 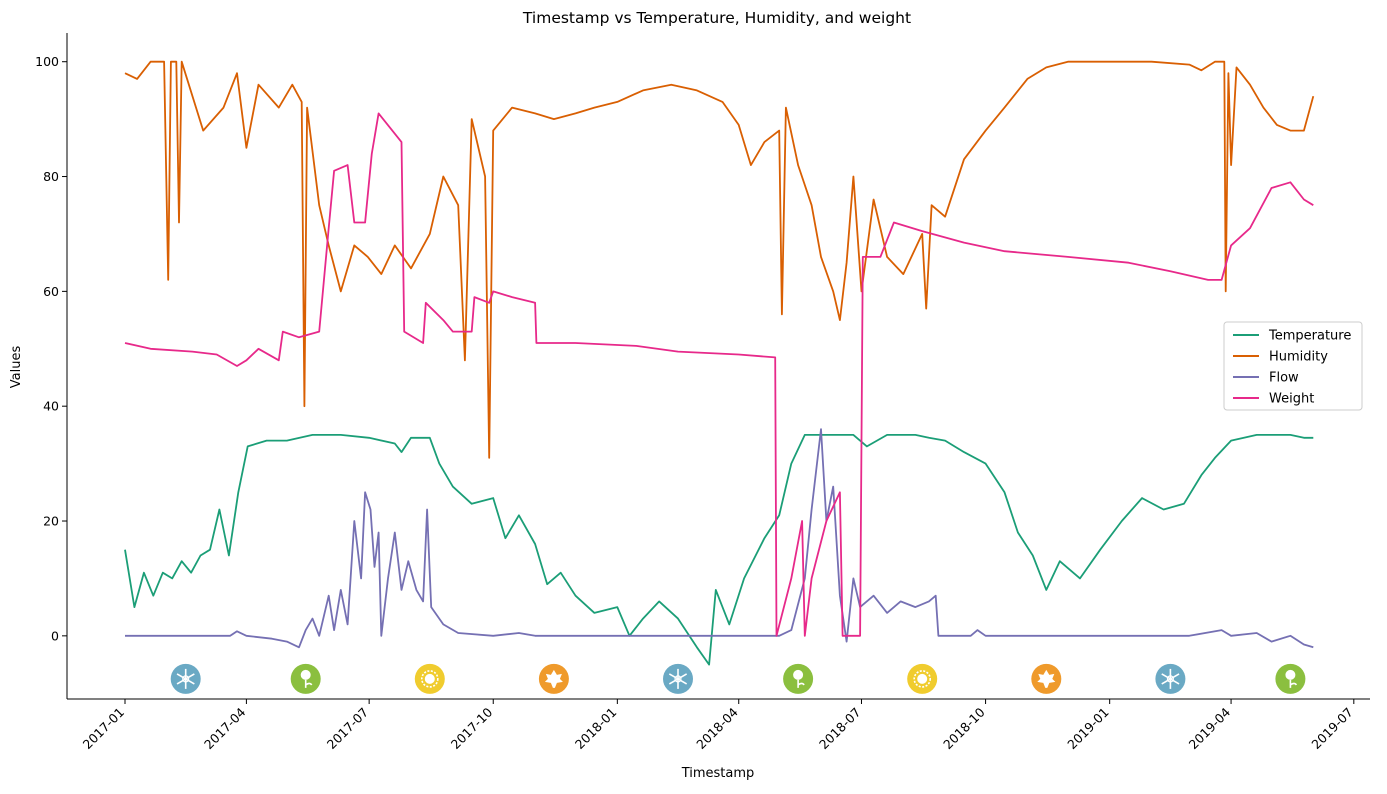 I want to click on legend-box, so click(x=1293, y=366).